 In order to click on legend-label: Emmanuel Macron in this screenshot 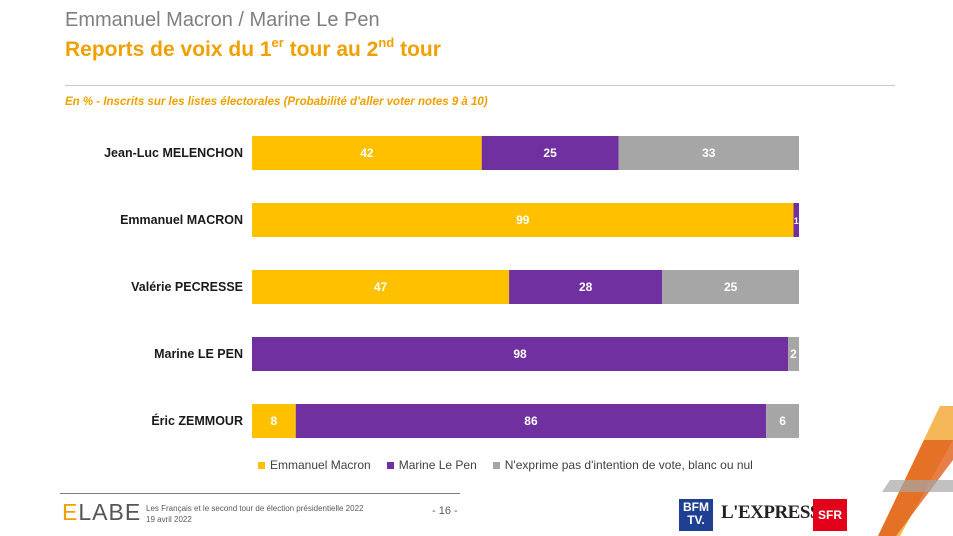, I will do `click(320, 465)`.